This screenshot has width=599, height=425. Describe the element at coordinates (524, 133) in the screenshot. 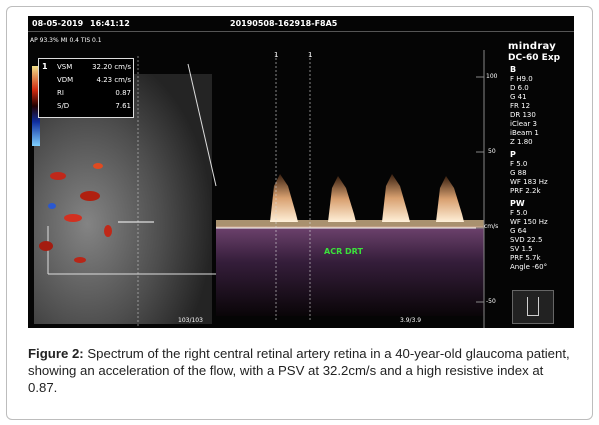

I see `b-param: iBeam 1` at that location.